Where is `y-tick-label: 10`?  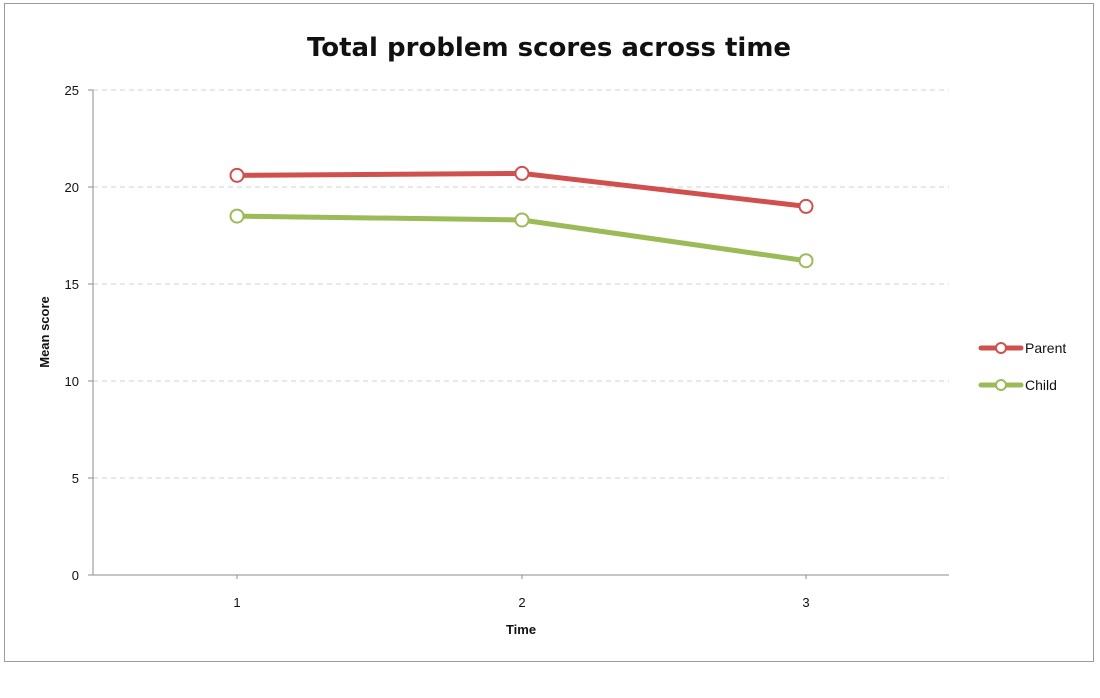 y-tick-label: 10 is located at coordinates (72, 381).